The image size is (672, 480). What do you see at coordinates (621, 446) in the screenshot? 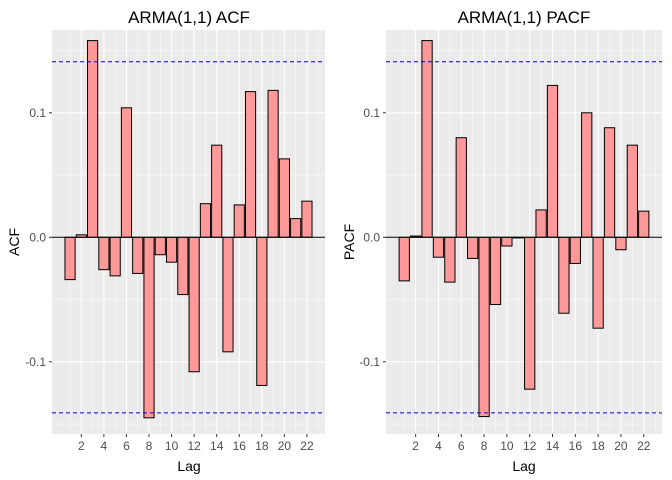
I see `pacf-x-tick-label: 20` at bounding box center [621, 446].